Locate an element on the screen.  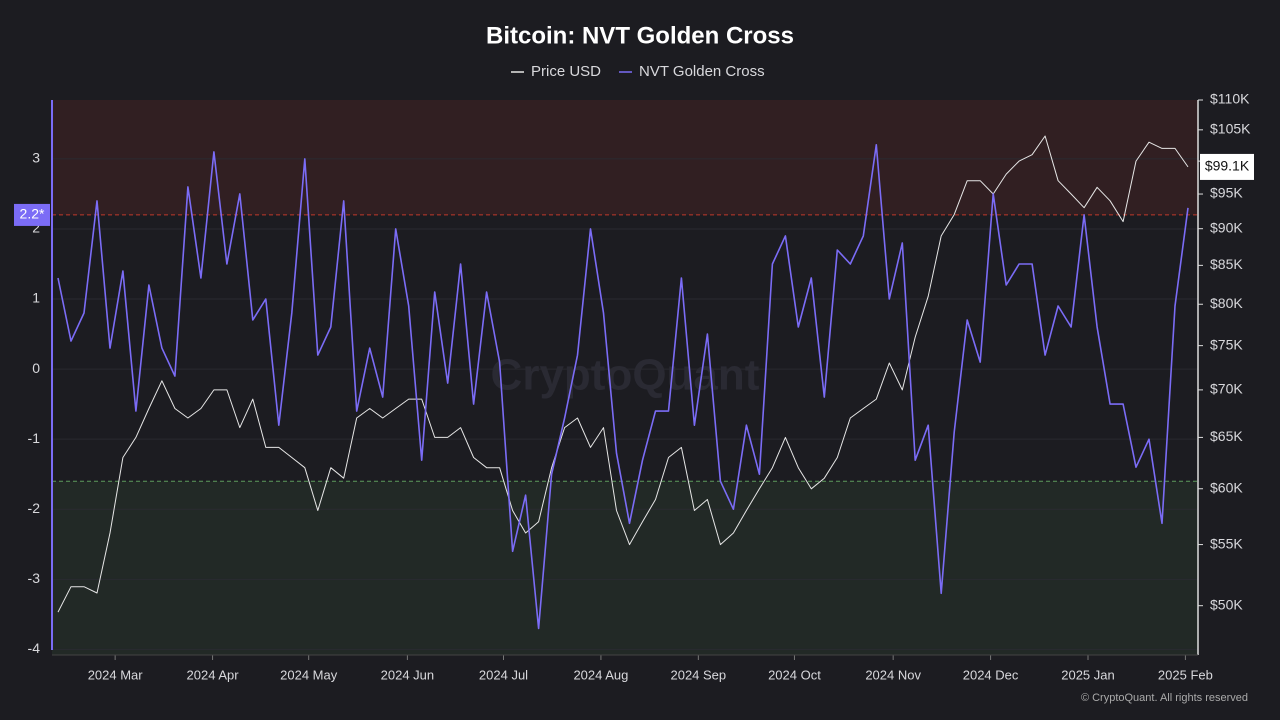
y-tick-label: -2 is located at coordinates (34, 508).